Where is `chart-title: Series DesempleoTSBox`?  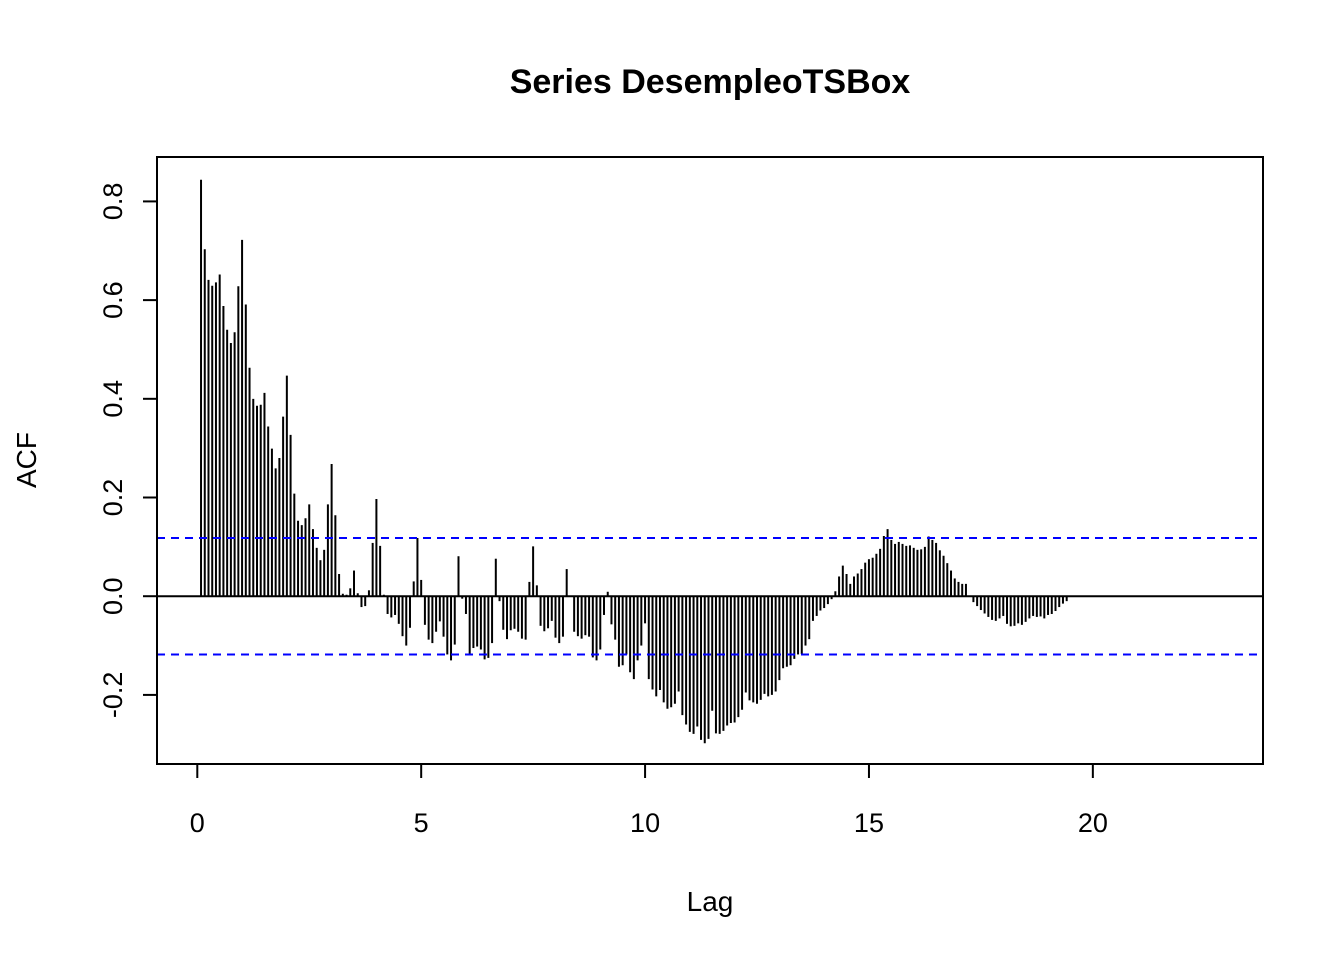 chart-title: Series DesempleoTSBox is located at coordinates (710, 82).